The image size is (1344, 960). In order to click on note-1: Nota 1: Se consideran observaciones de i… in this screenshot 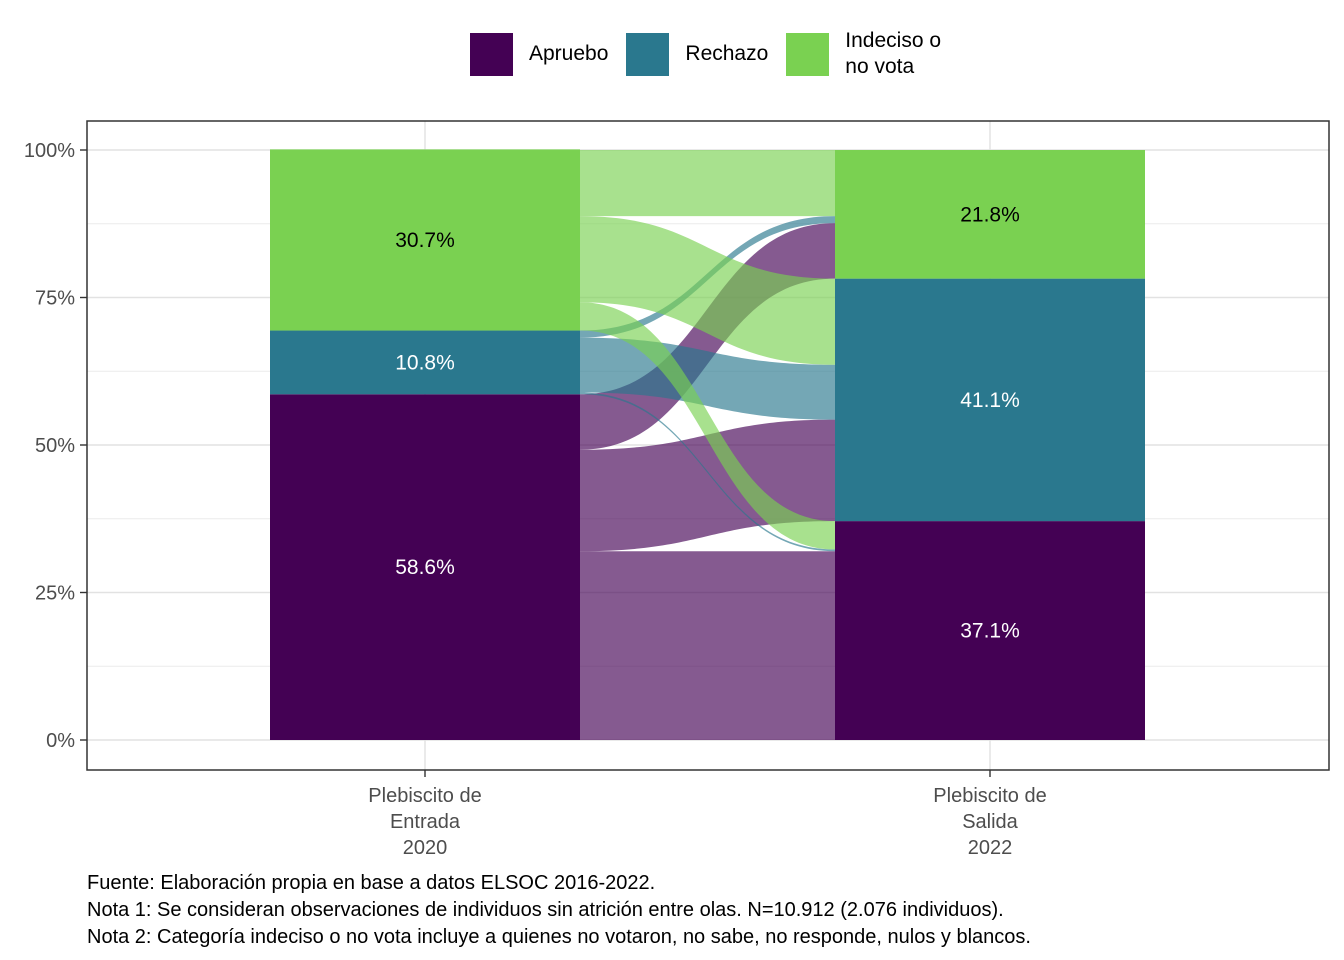, I will do `click(545, 910)`.